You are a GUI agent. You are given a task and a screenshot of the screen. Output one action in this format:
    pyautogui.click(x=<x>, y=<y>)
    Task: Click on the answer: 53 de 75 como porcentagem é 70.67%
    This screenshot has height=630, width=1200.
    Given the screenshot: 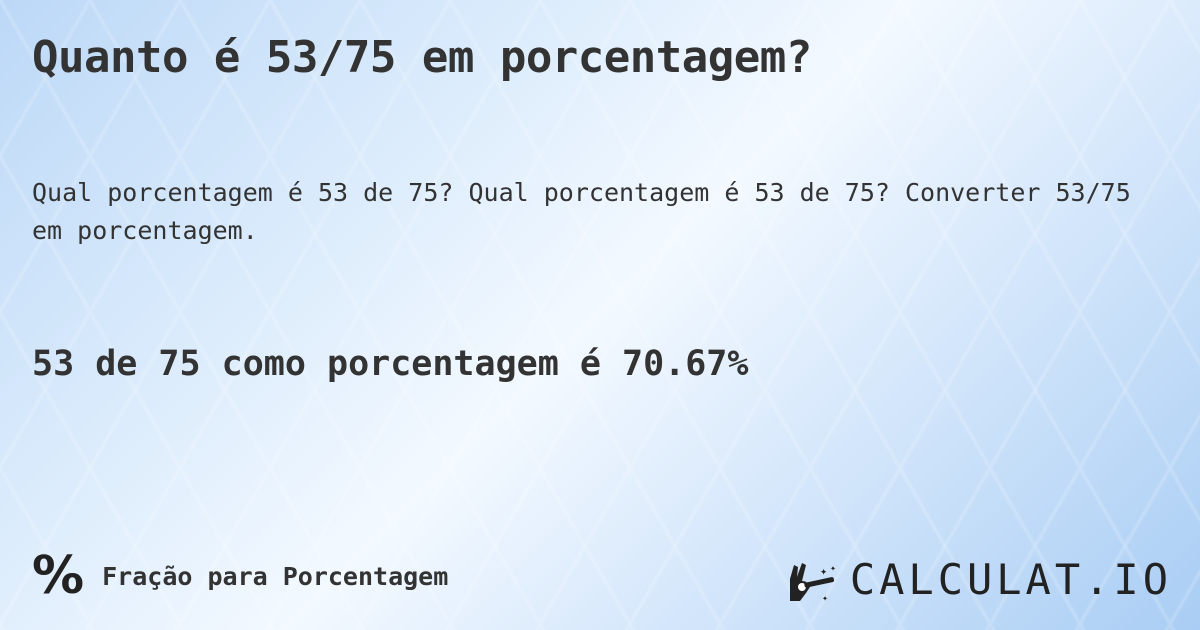 What is the action you would take?
    pyautogui.click(x=390, y=364)
    